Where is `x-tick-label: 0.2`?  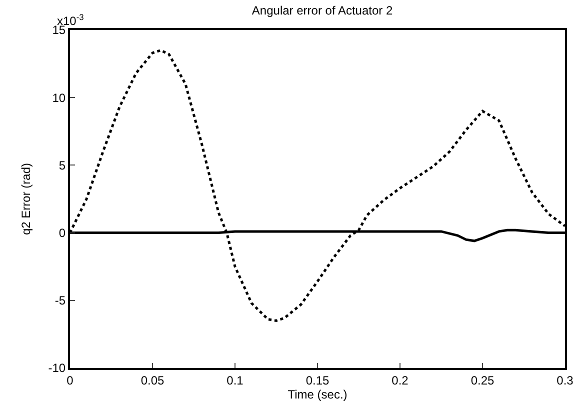 x-tick-label: 0.2 is located at coordinates (400, 380).